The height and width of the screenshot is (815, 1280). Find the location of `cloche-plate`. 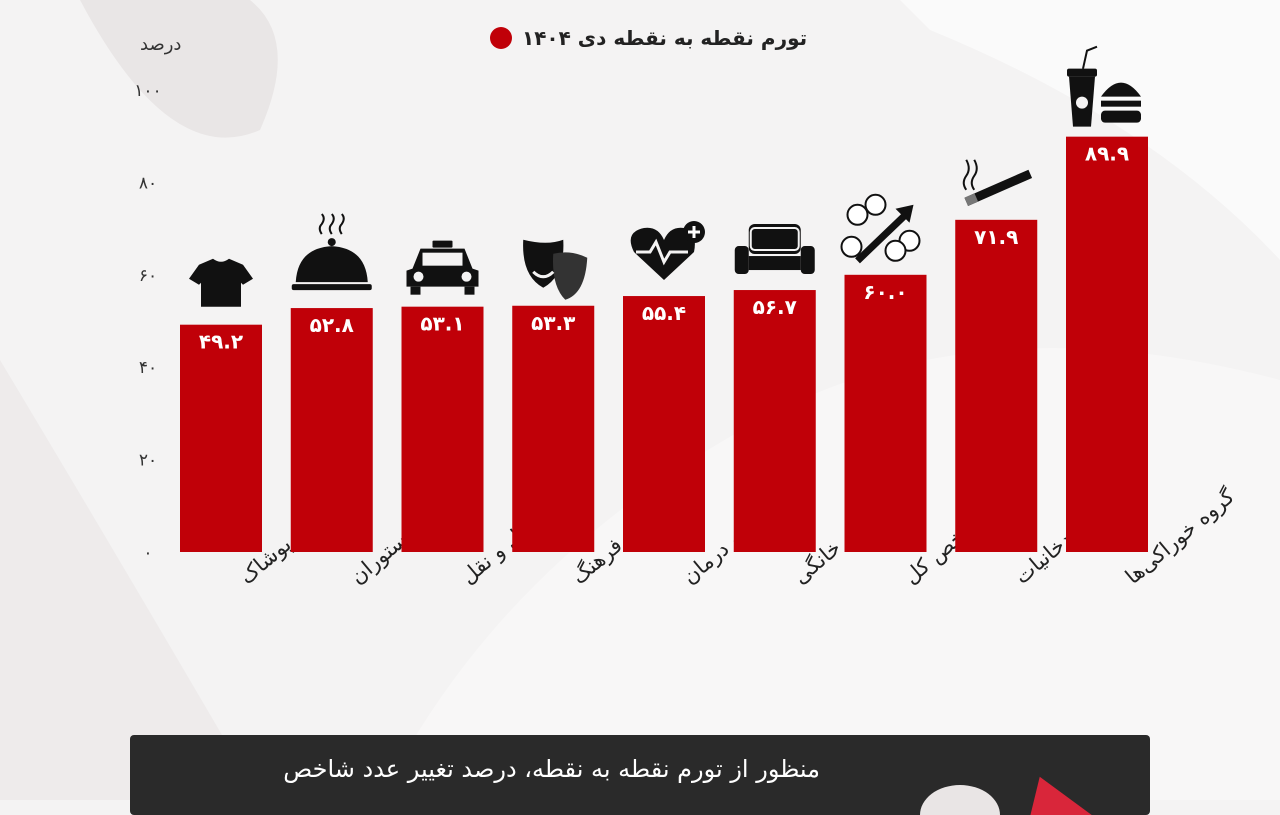

cloche-plate is located at coordinates (331, 287).